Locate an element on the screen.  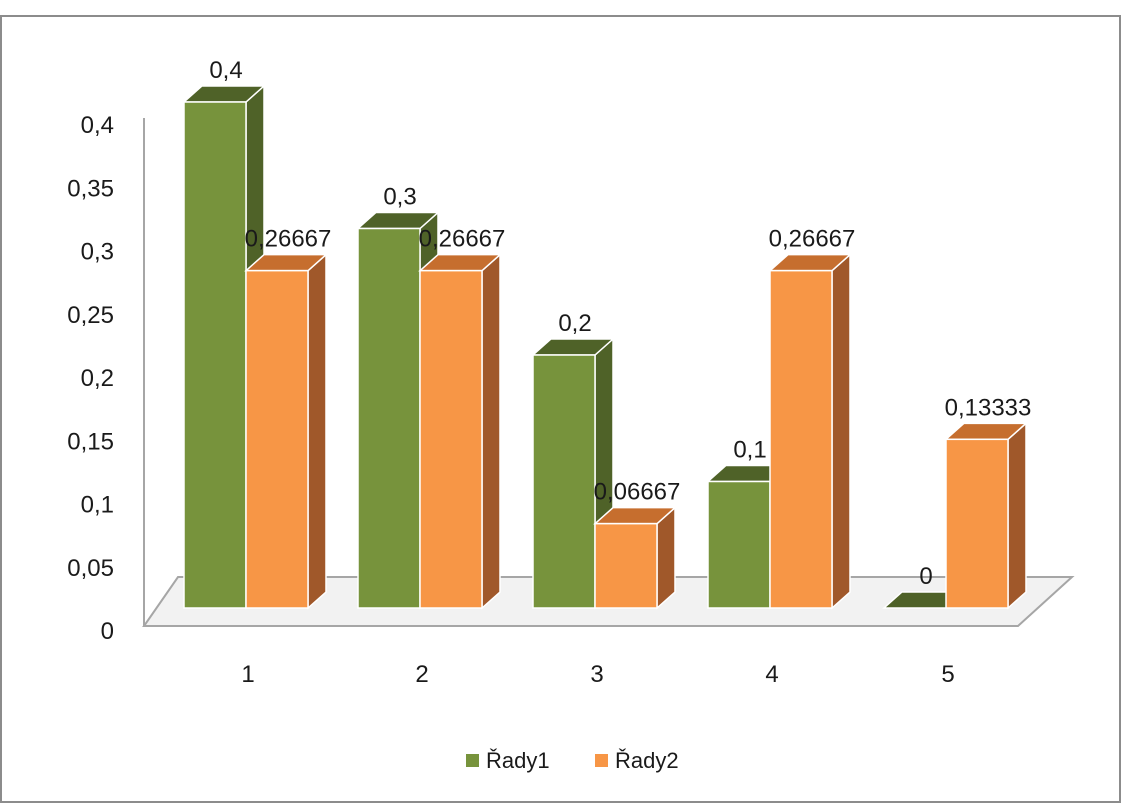
y-tick-label: 0,35 is located at coordinates (90, 188).